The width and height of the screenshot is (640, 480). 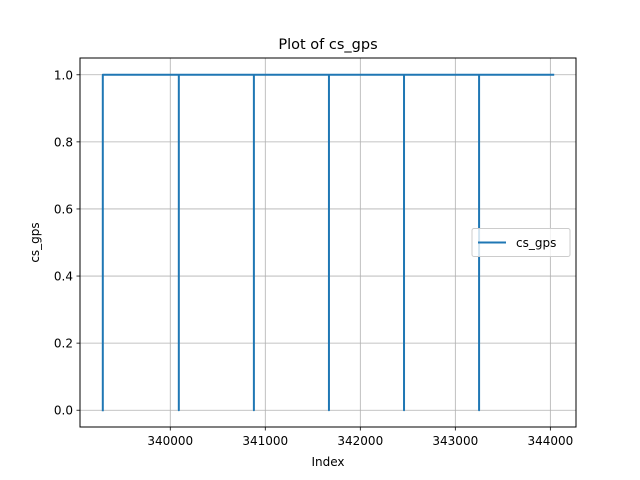 I want to click on y-tick-label: 1.0, so click(x=63, y=75).